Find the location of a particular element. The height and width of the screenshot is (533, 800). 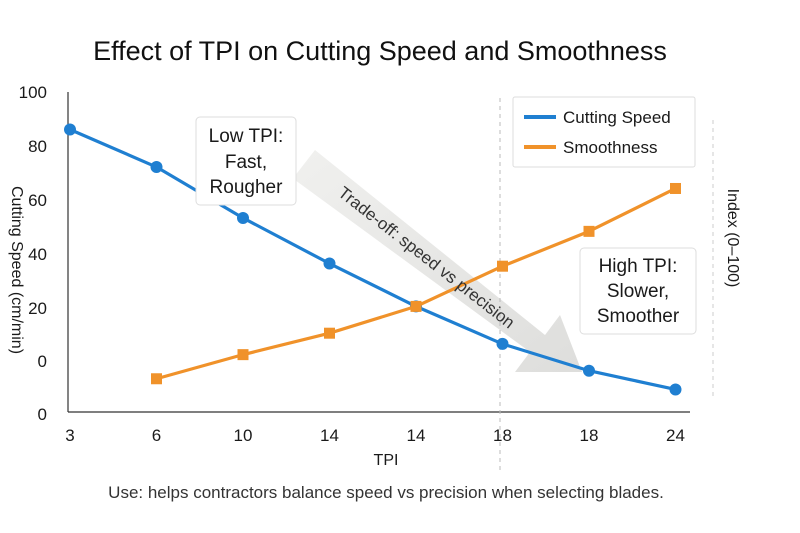

low-tpi-annotation: Low TPI: Fast, Rougher is located at coordinates (246, 161).